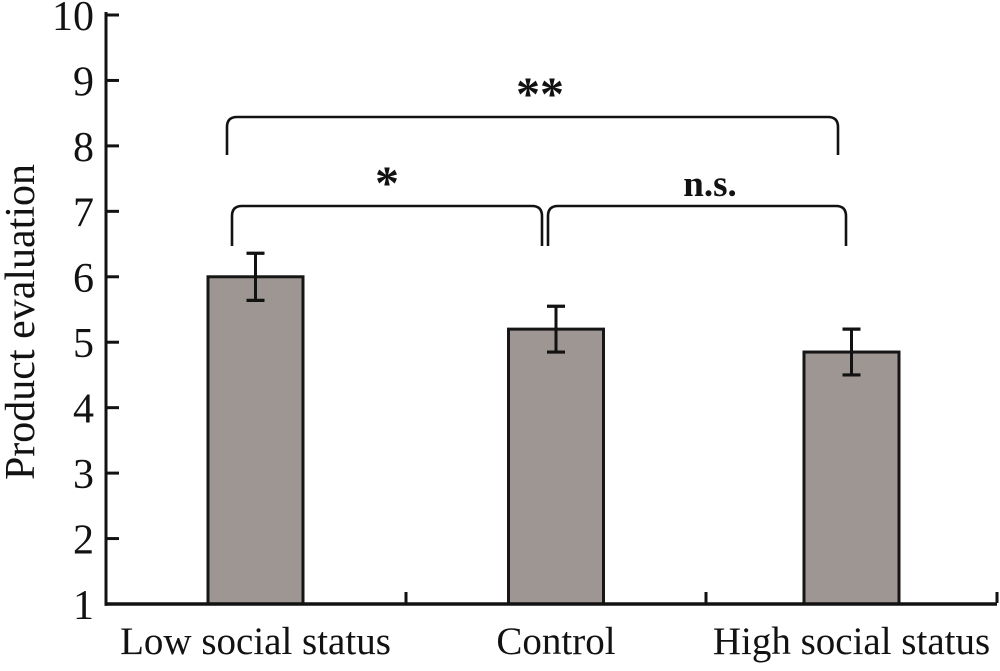 The image size is (1000, 671). What do you see at coordinates (83, 82) in the screenshot?
I see `y-tick-label: 9` at bounding box center [83, 82].